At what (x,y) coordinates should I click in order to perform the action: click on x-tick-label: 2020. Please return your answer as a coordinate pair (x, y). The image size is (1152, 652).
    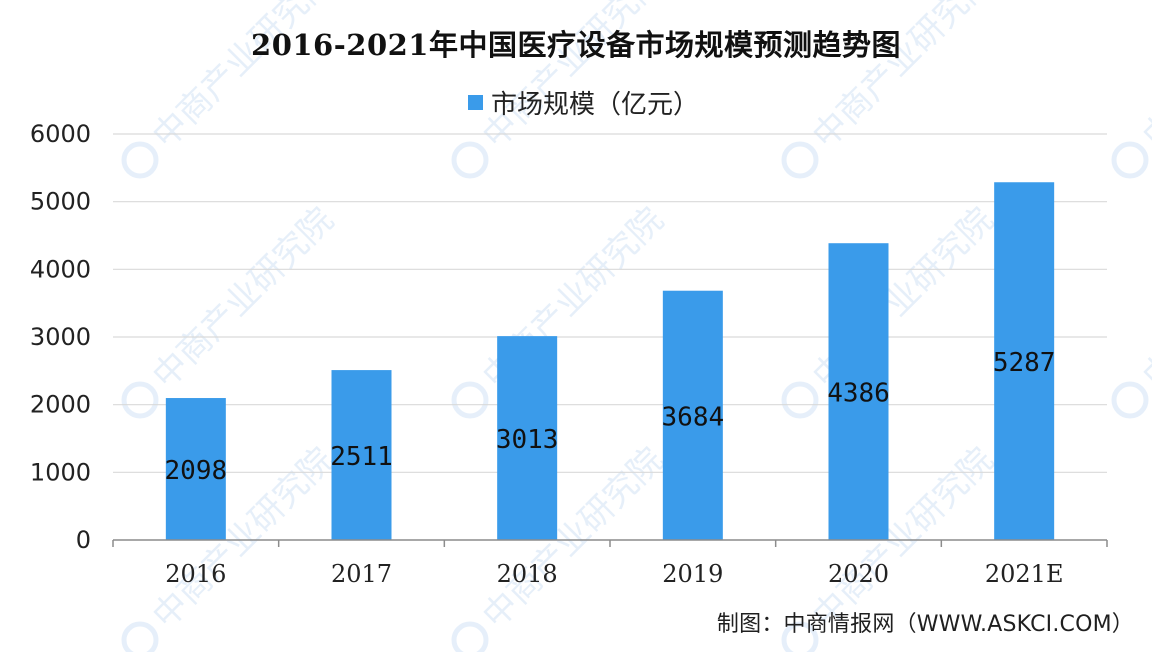
    Looking at the image, I should click on (858, 574).